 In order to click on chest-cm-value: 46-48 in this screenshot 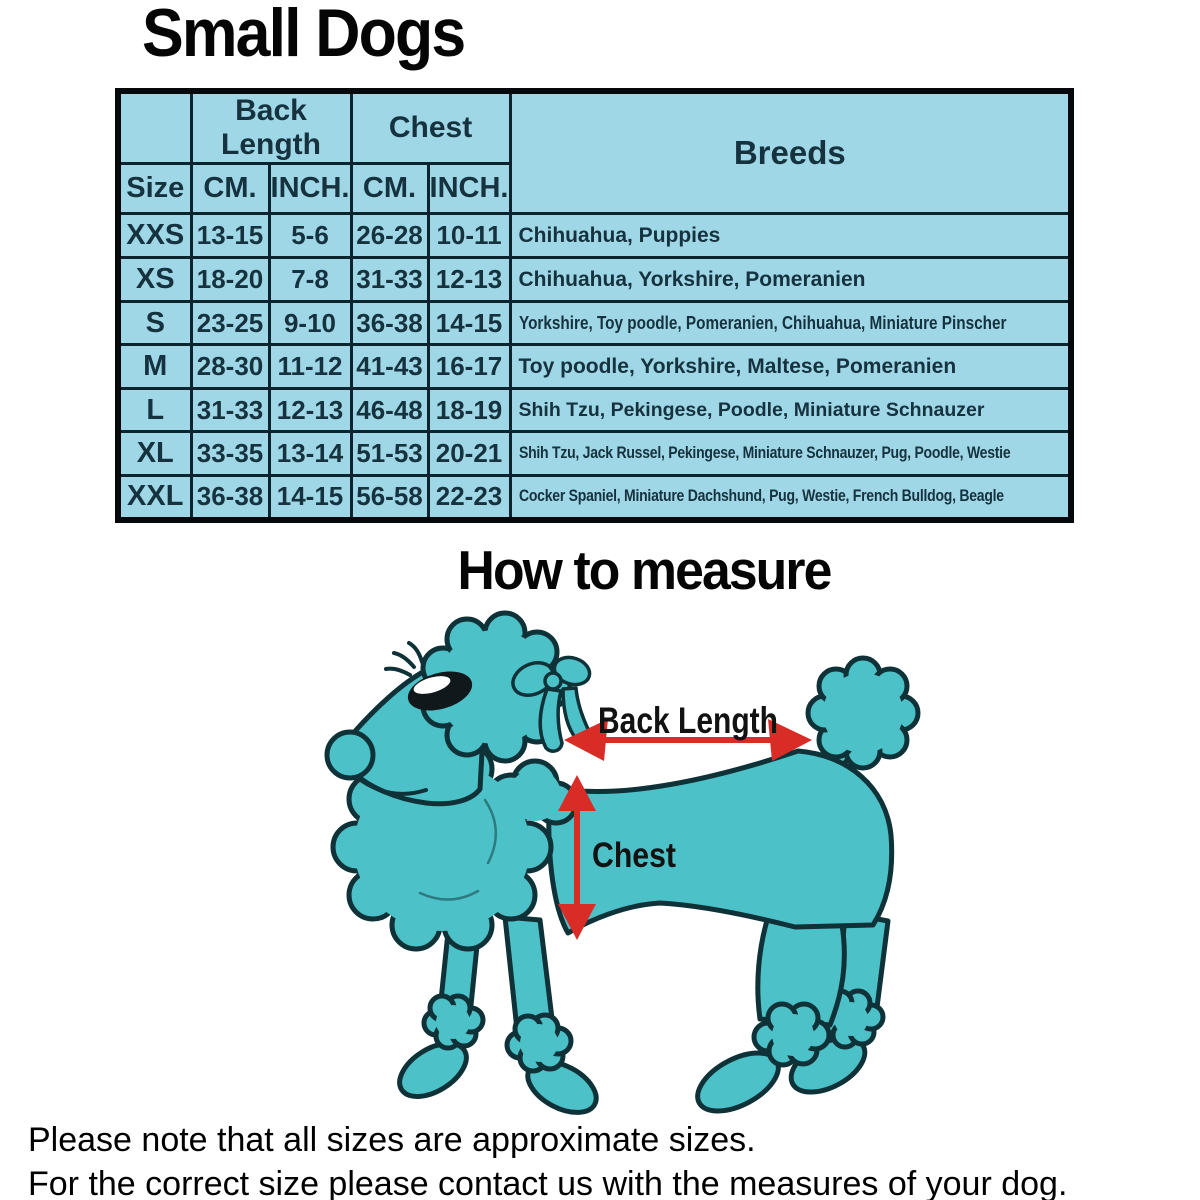, I will do `click(389, 410)`.